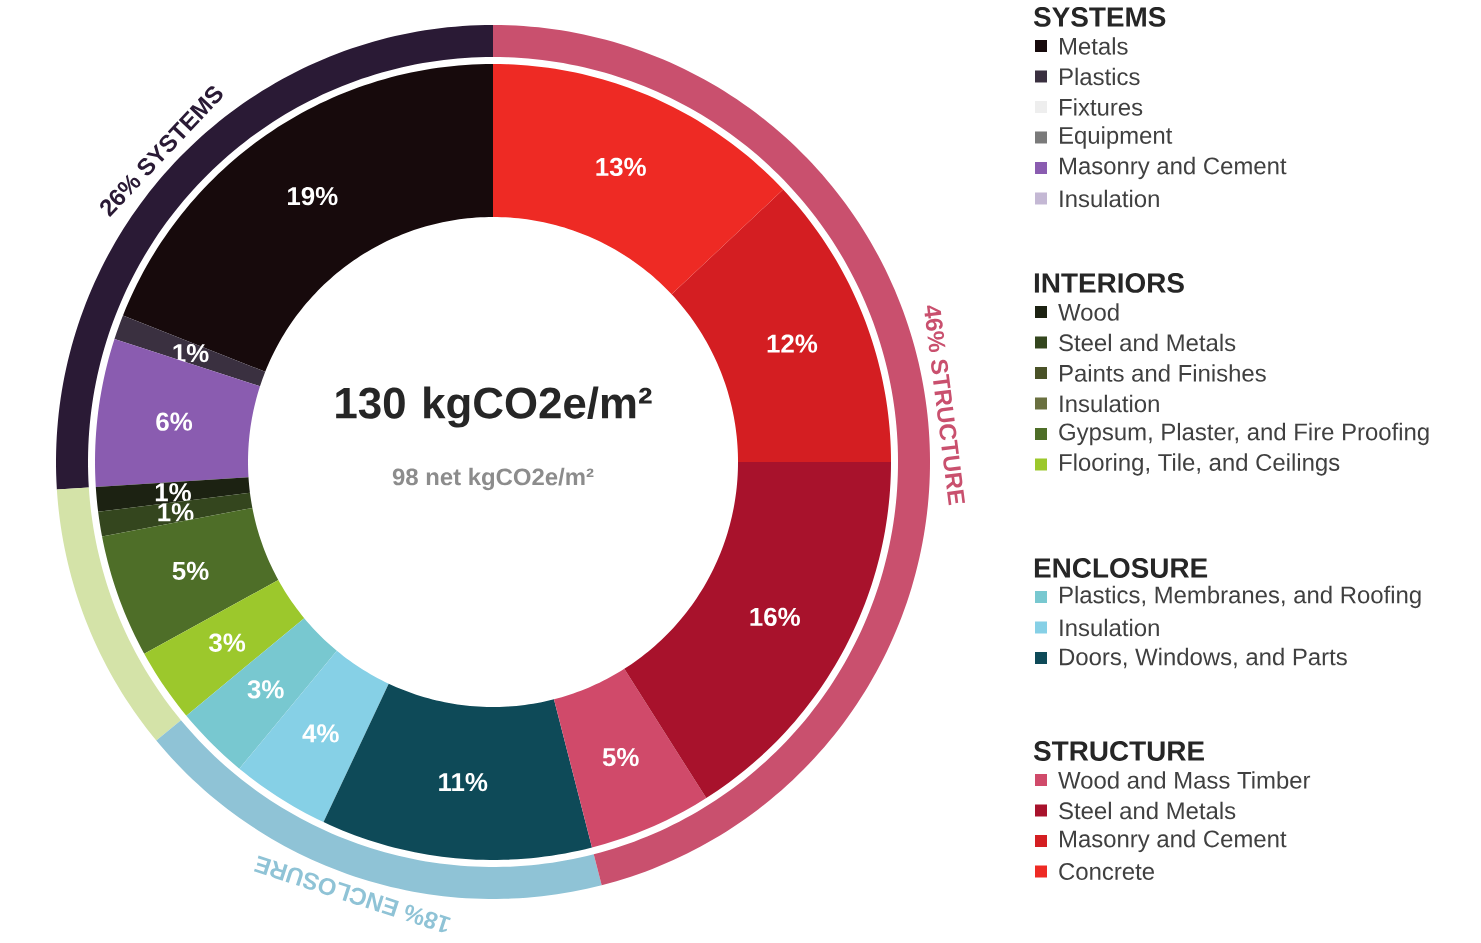  Describe the element at coordinates (1240, 597) in the screenshot. I see `legend-label: Plastics, Membranes, and Roofing` at that location.